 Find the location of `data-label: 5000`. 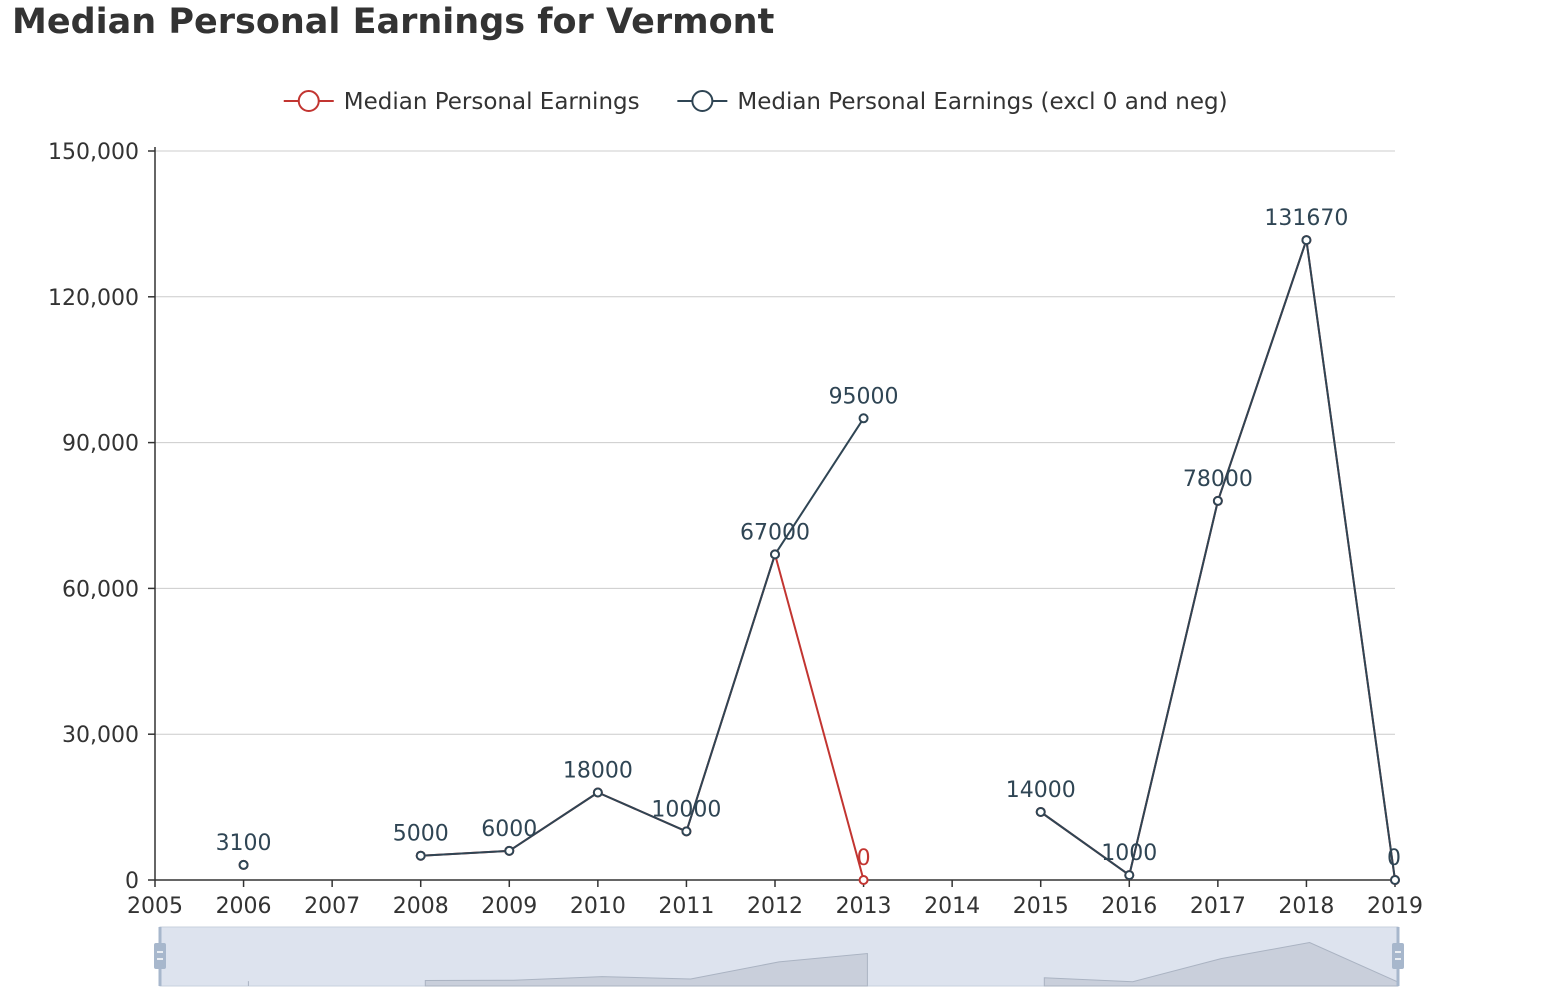

data-label: 5000 is located at coordinates (421, 834).